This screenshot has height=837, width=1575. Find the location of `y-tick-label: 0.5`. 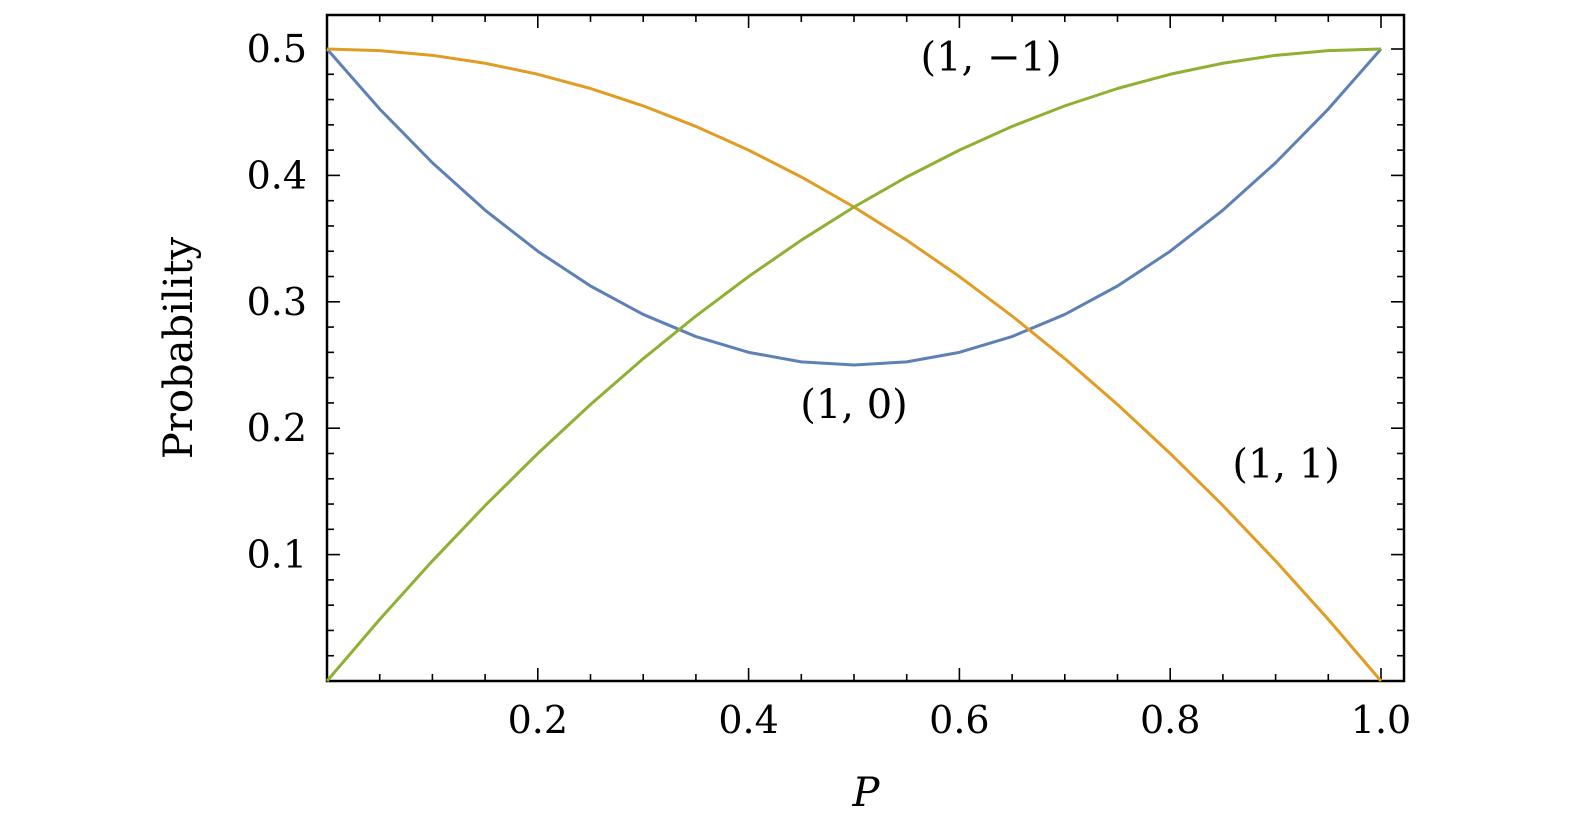

y-tick-label: 0.5 is located at coordinates (277, 49).